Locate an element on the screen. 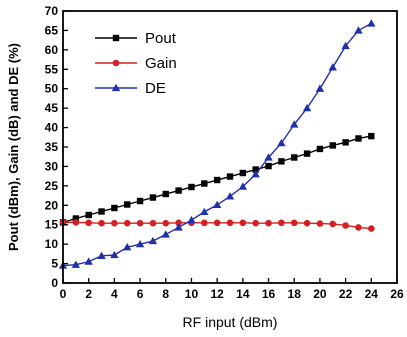  x-tick-label: 2 is located at coordinates (88, 294).